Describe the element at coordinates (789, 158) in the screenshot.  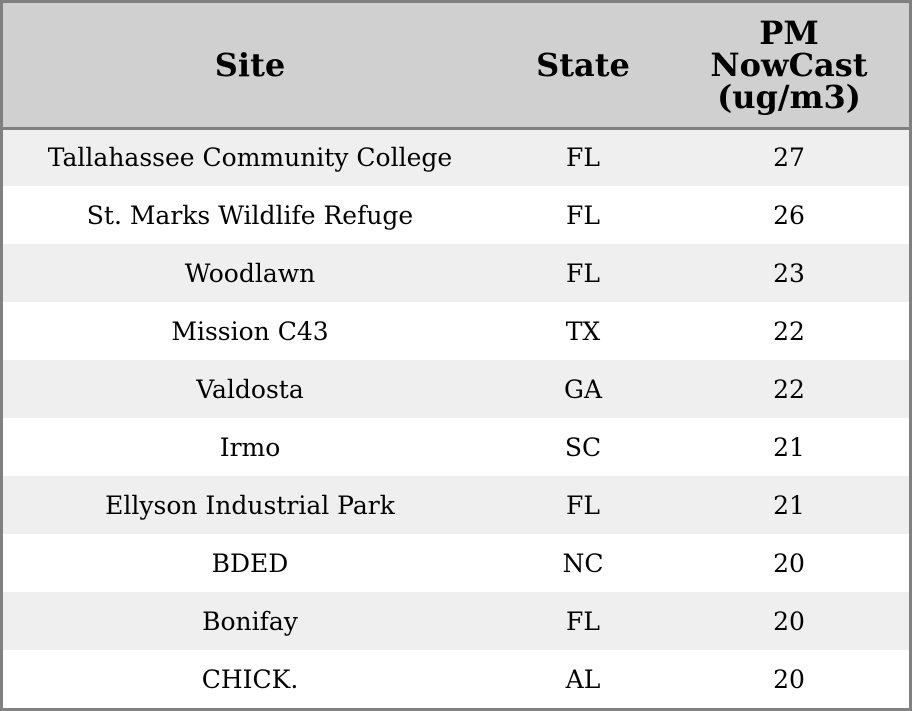
I see `cell-pm: 27` at that location.